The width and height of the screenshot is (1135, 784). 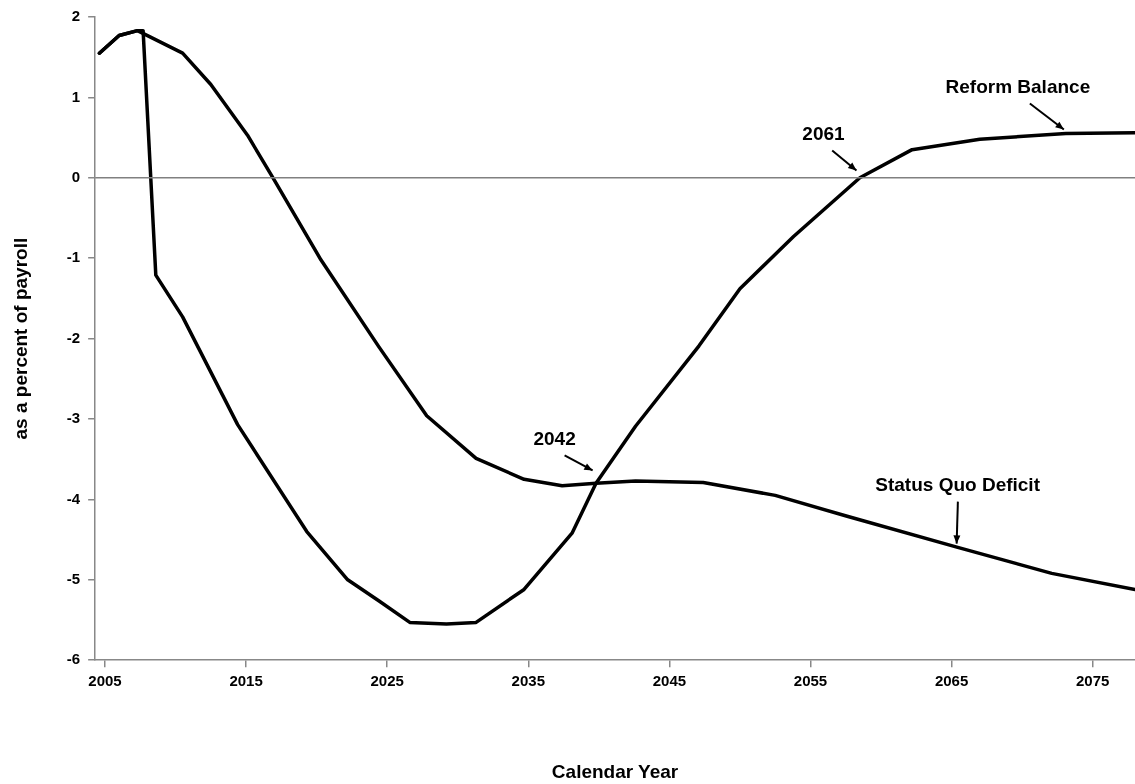 What do you see at coordinates (105, 681) in the screenshot?
I see `x-tick-label: 2005` at bounding box center [105, 681].